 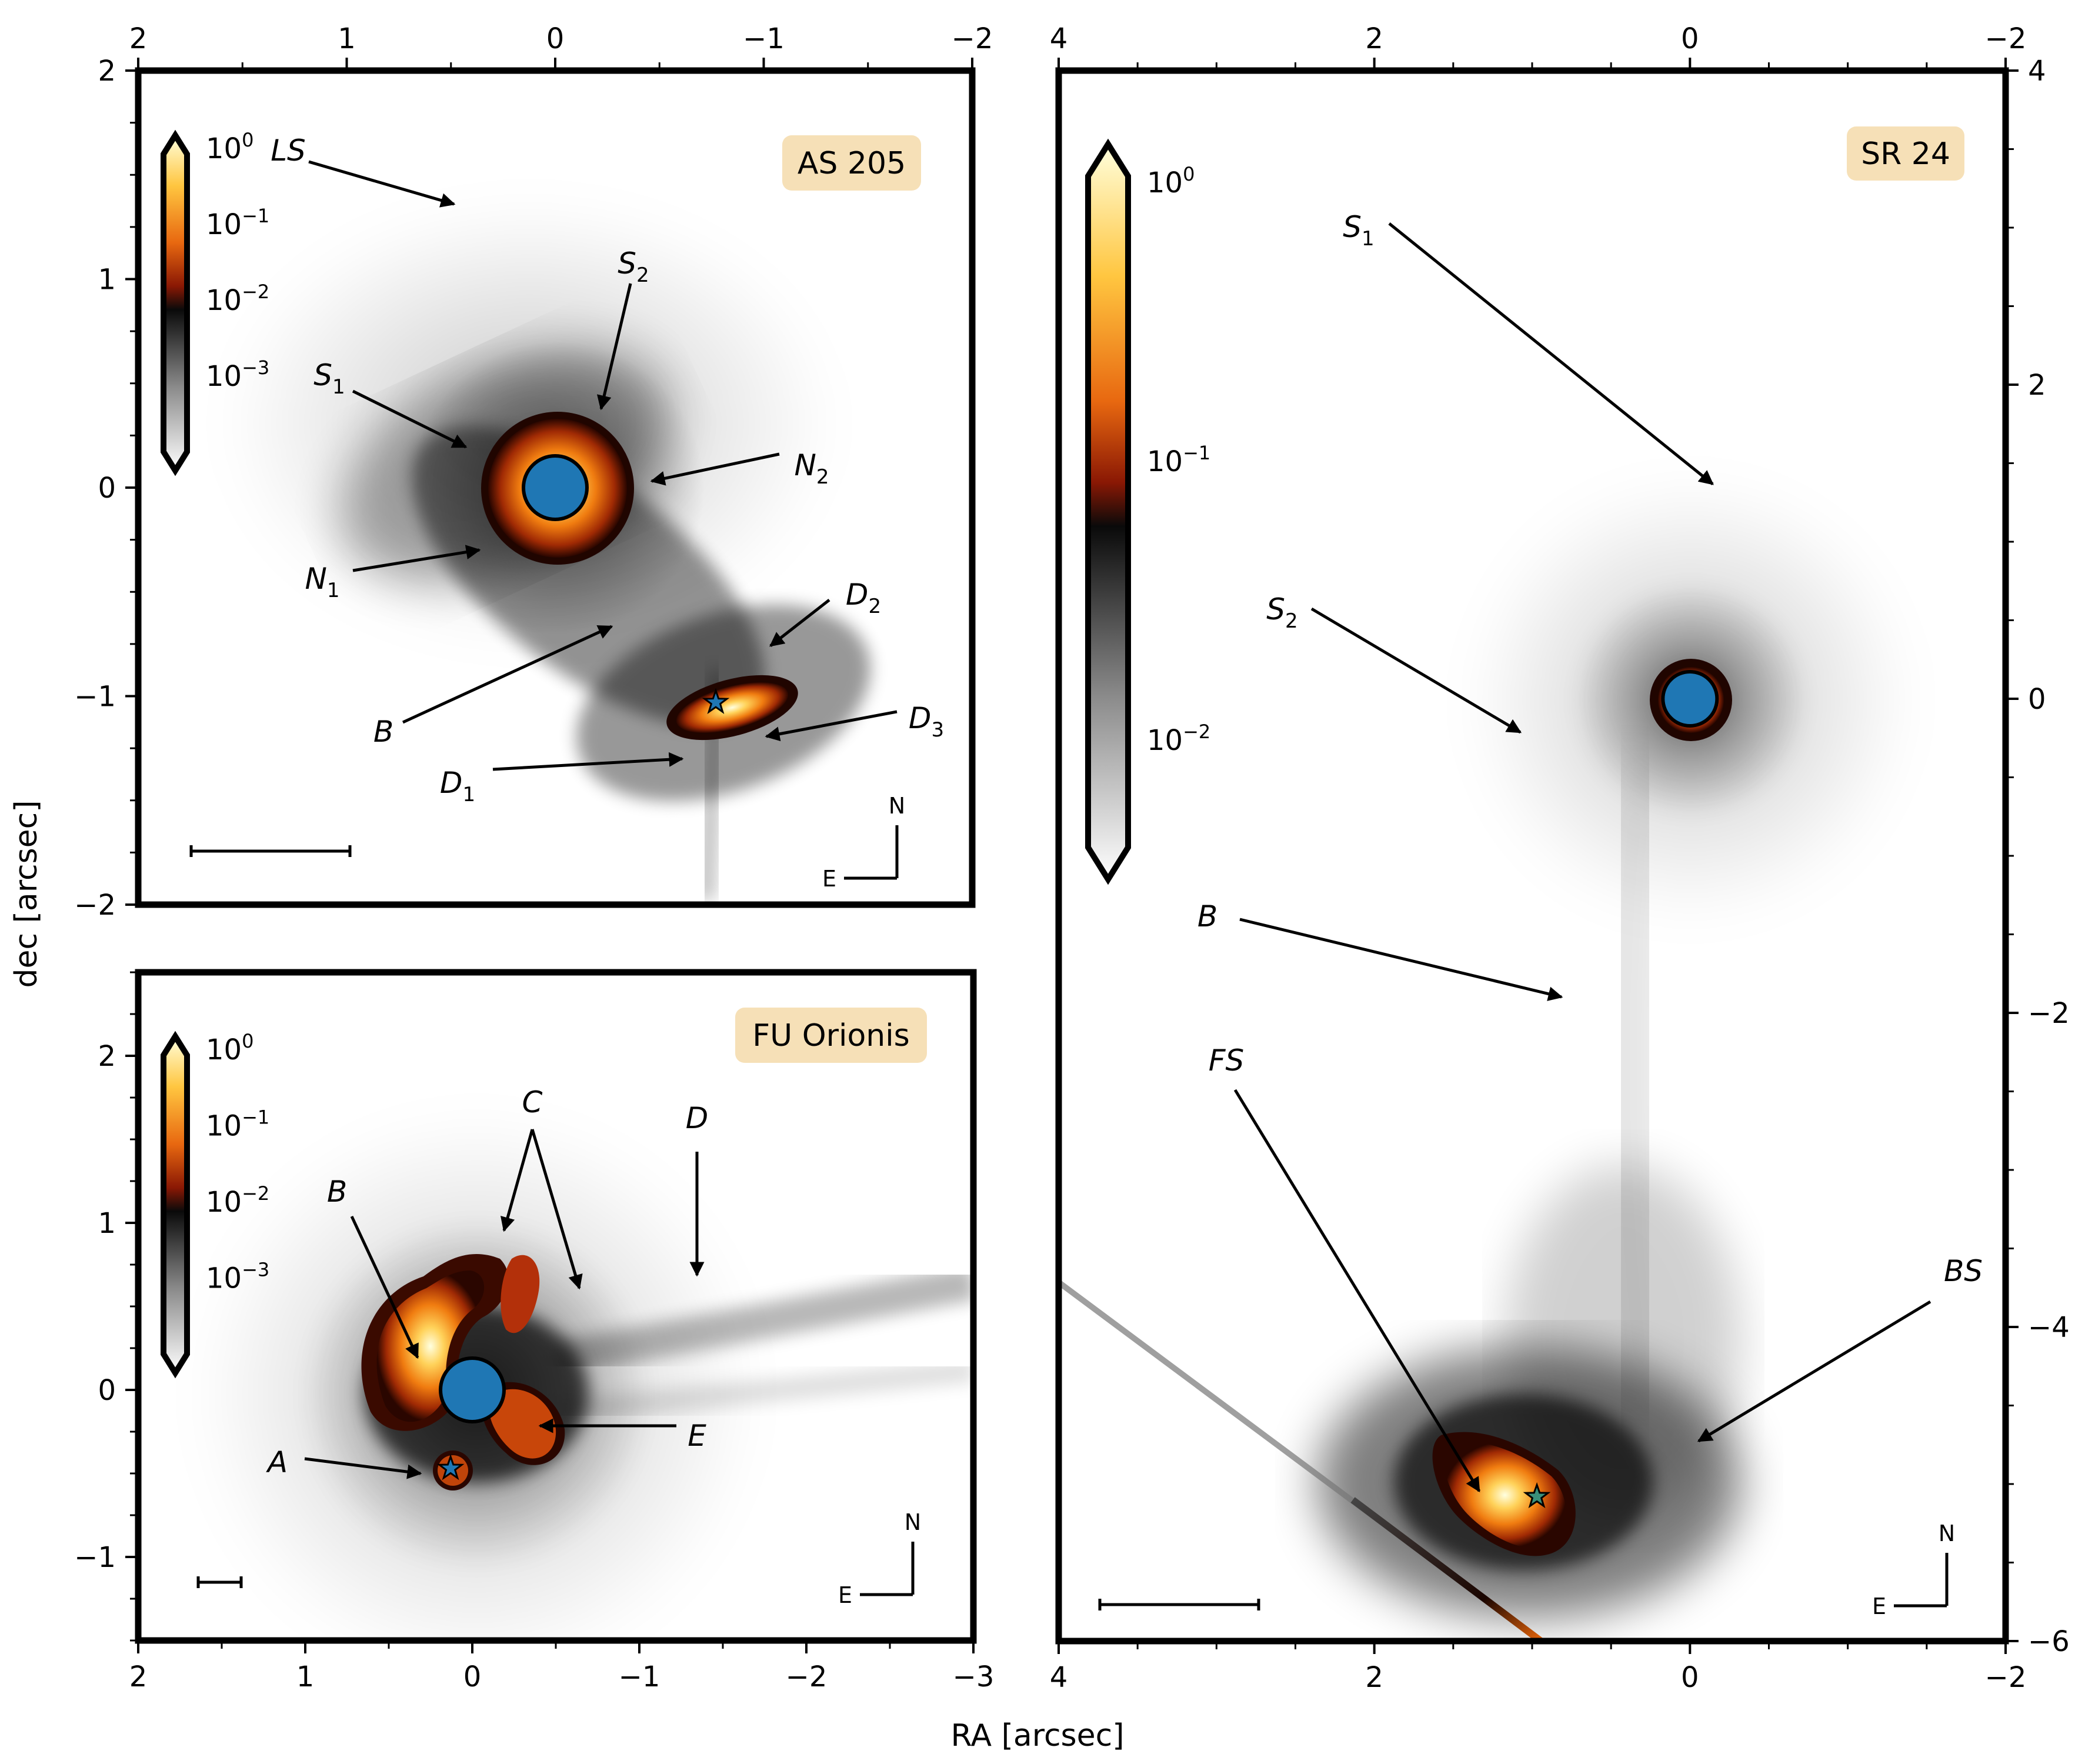 I want to click on feature-label: C, so click(x=532, y=1102).